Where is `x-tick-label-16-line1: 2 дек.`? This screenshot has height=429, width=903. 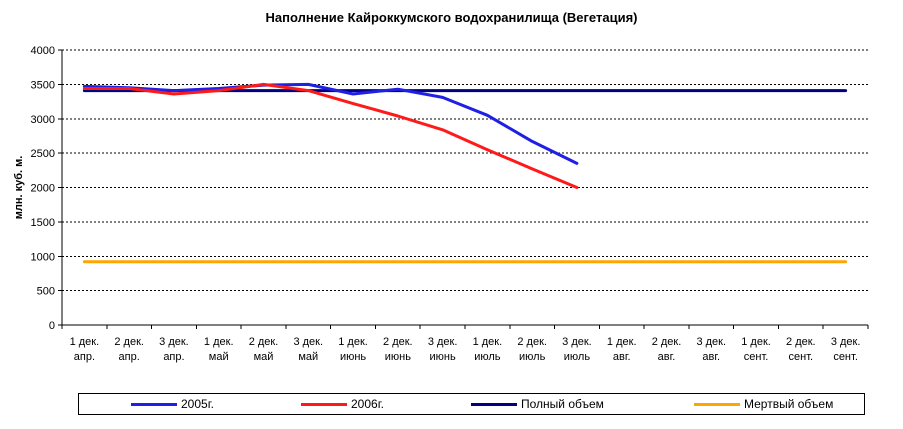 x-tick-label-16-line1: 2 дек. is located at coordinates (801, 342).